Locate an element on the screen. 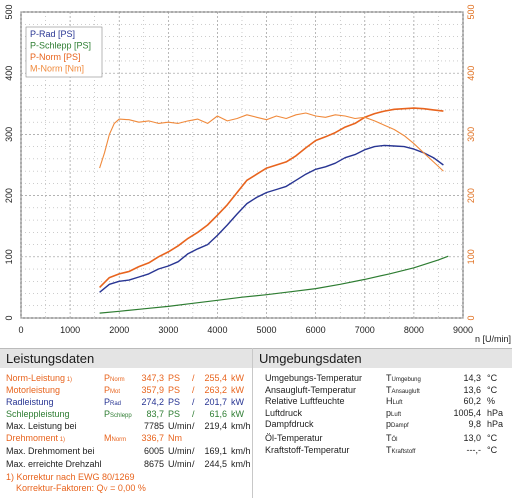 The height and width of the screenshot is (498, 512). row-label: Schleppleistung is located at coordinates (38, 414).